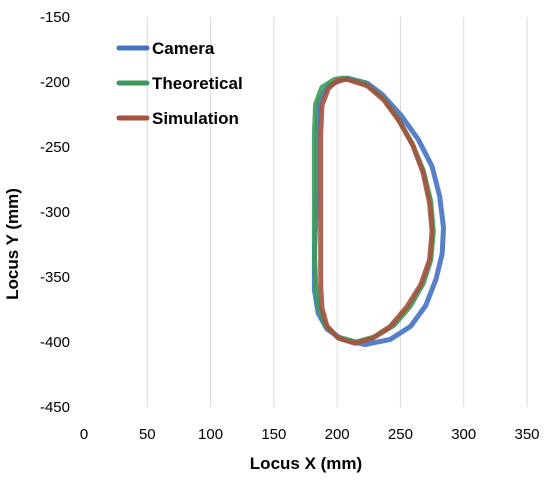  I want to click on series-line-theoretical, so click(373, 210).